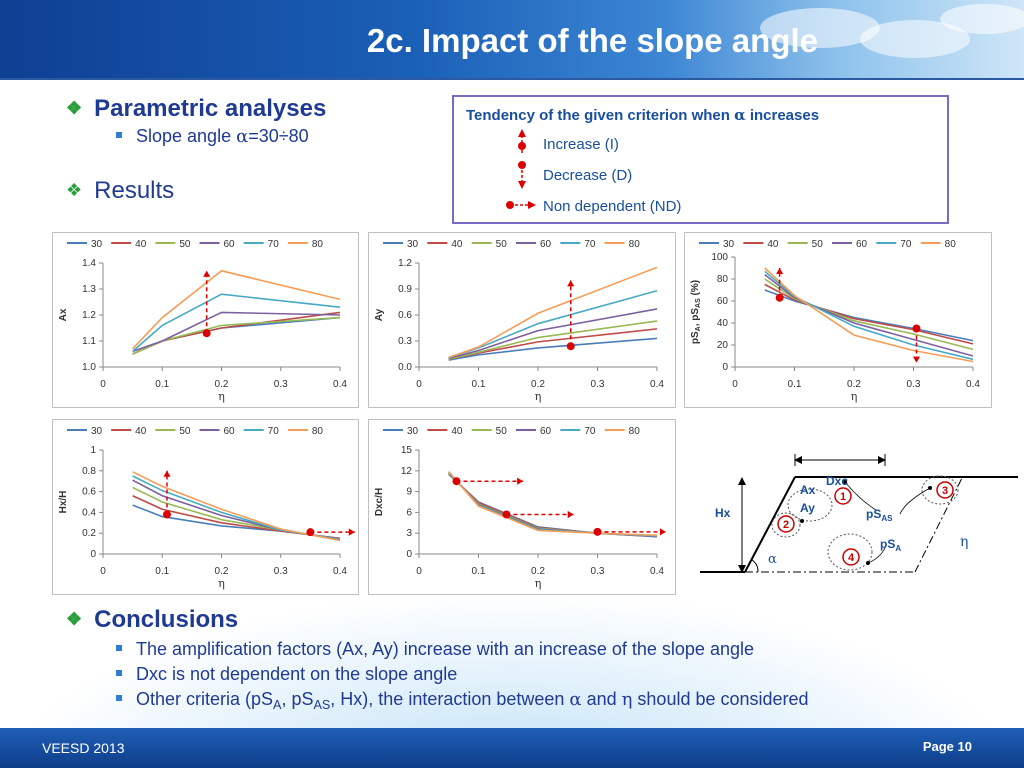 The height and width of the screenshot is (768, 1024). I want to click on slope-alpha: α, so click(242, 136).